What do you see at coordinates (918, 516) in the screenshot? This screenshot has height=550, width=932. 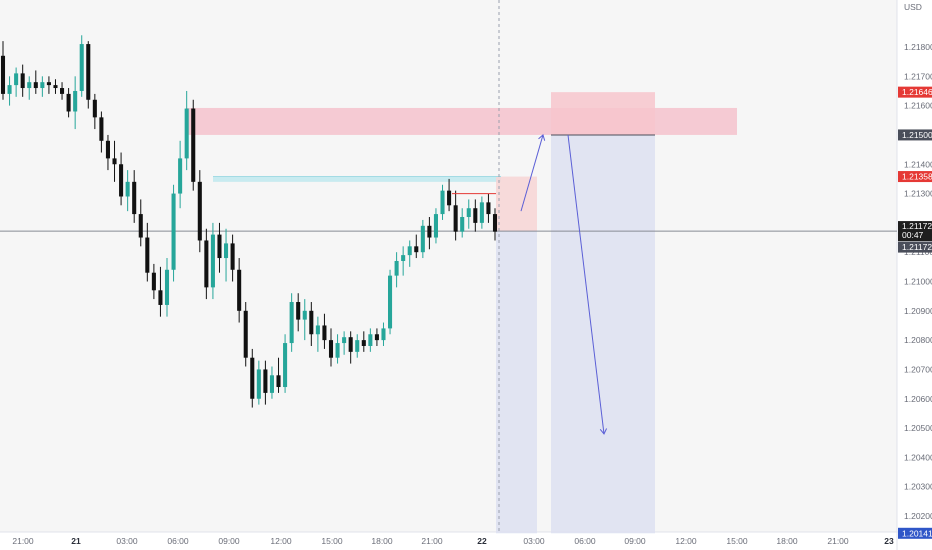 I see `y-tick-label: 1.20200` at bounding box center [918, 516].